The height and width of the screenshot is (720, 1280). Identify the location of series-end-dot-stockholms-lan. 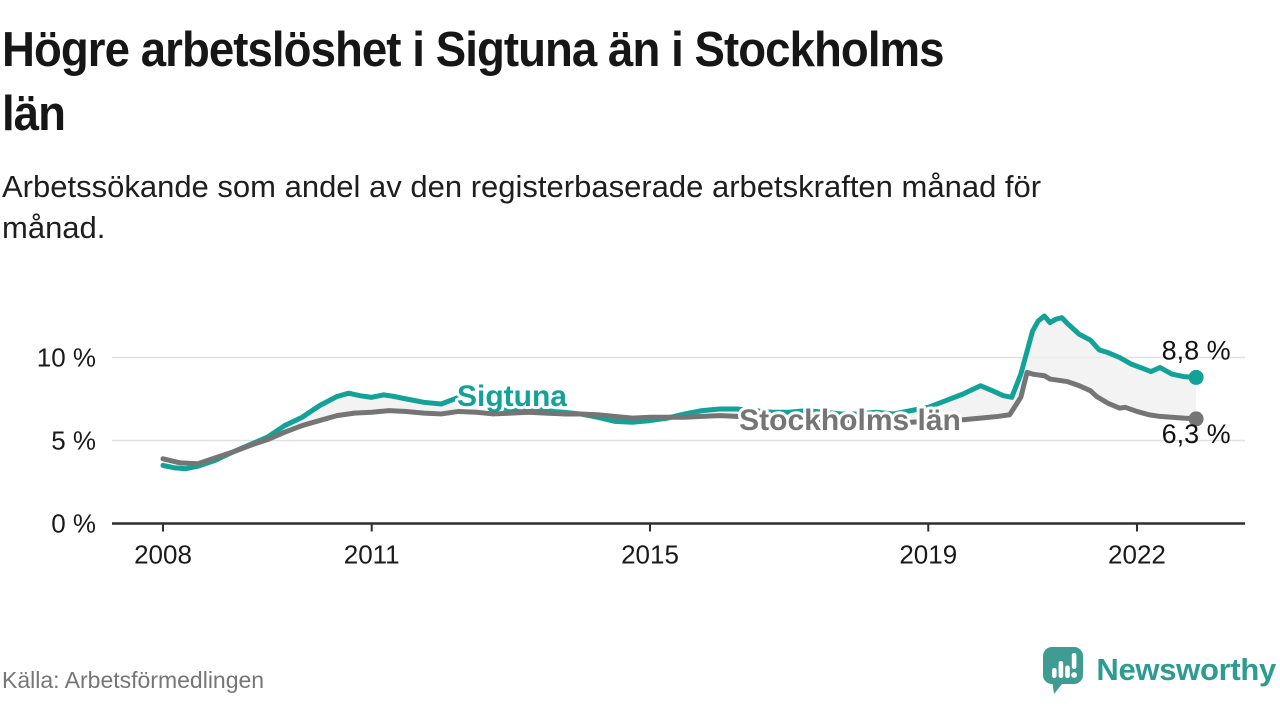
(1196, 419).